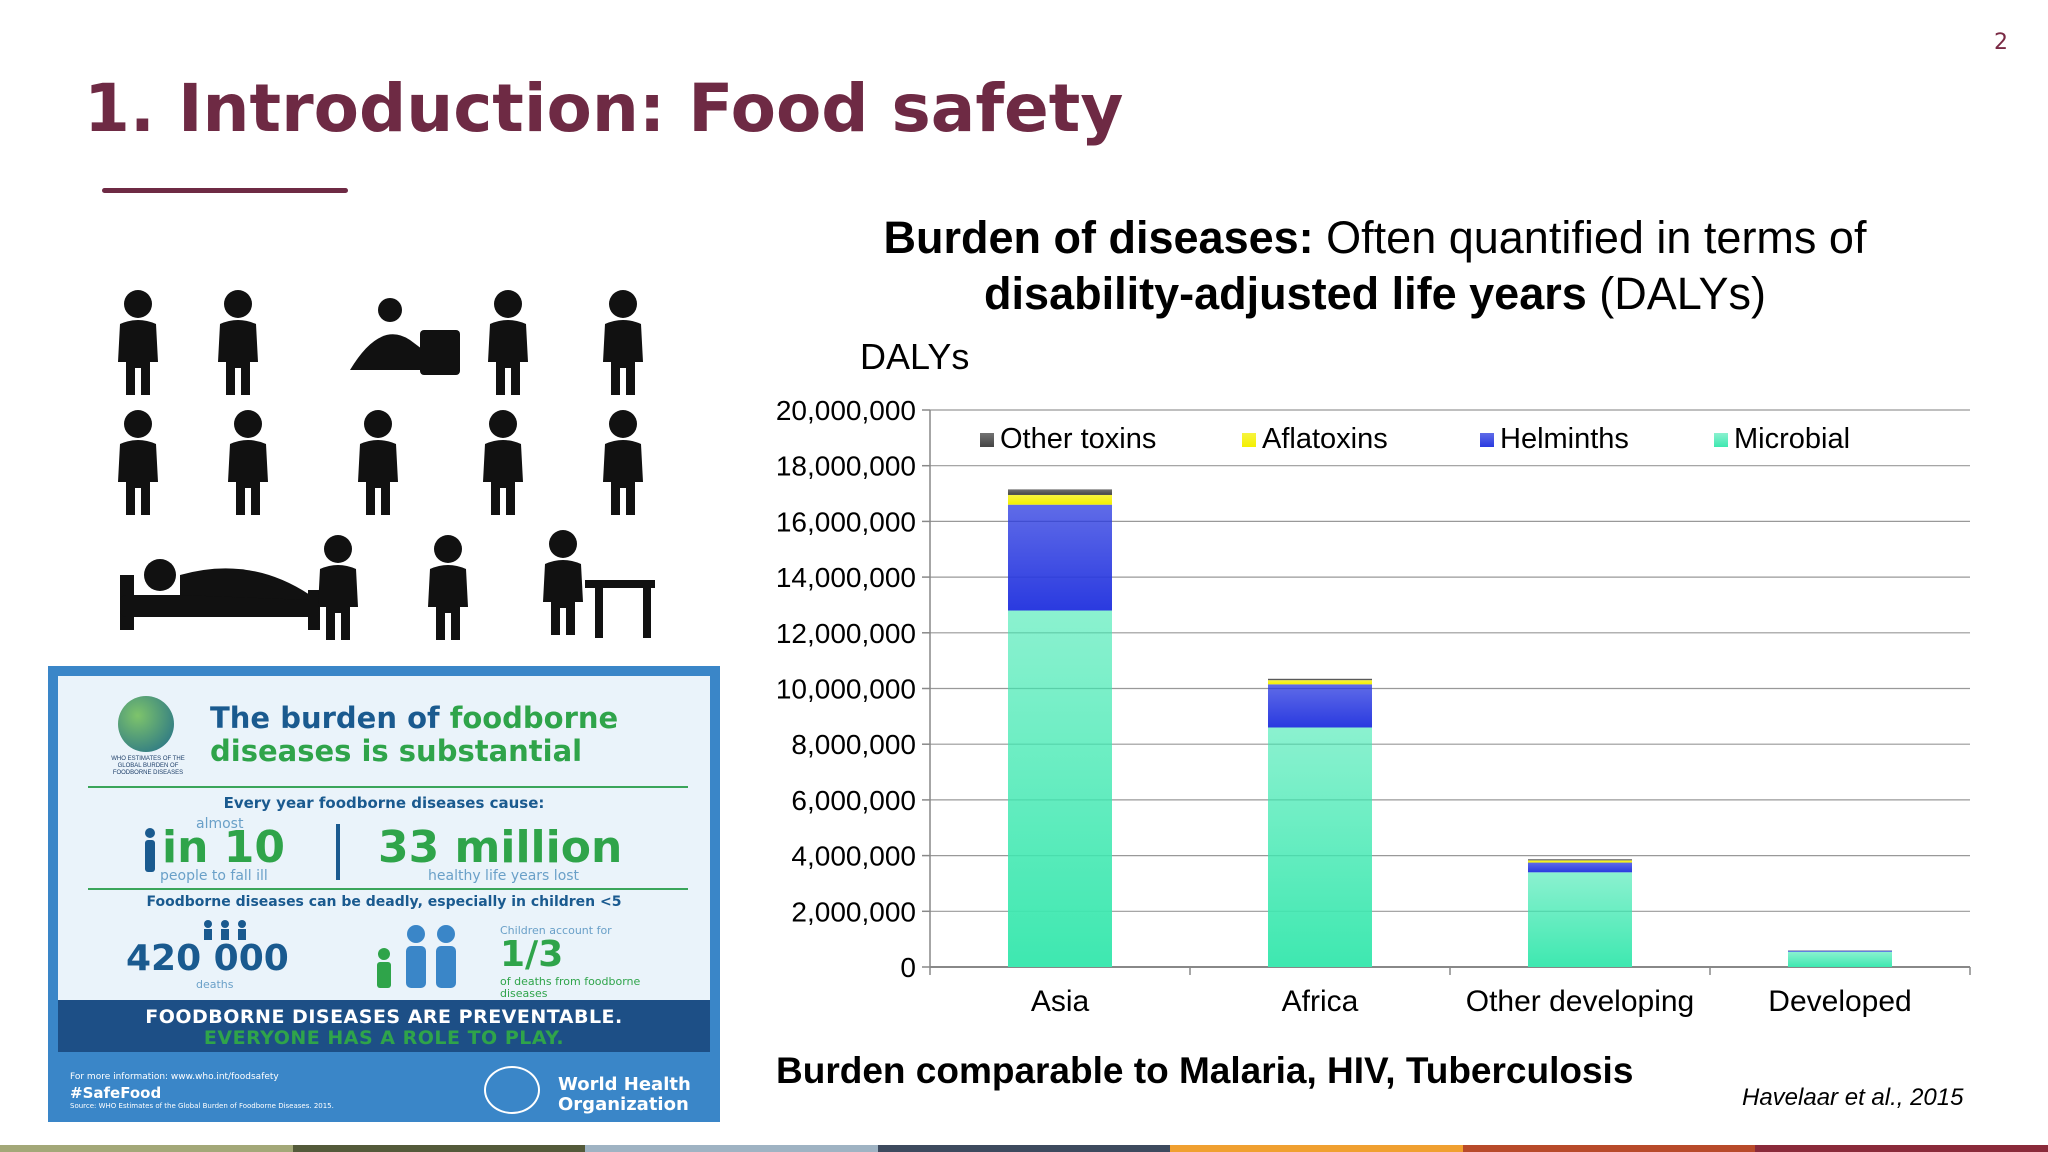 The image size is (2048, 1152). What do you see at coordinates (556, 930) in the screenshot?
I see `children-account-text: Children account for` at bounding box center [556, 930].